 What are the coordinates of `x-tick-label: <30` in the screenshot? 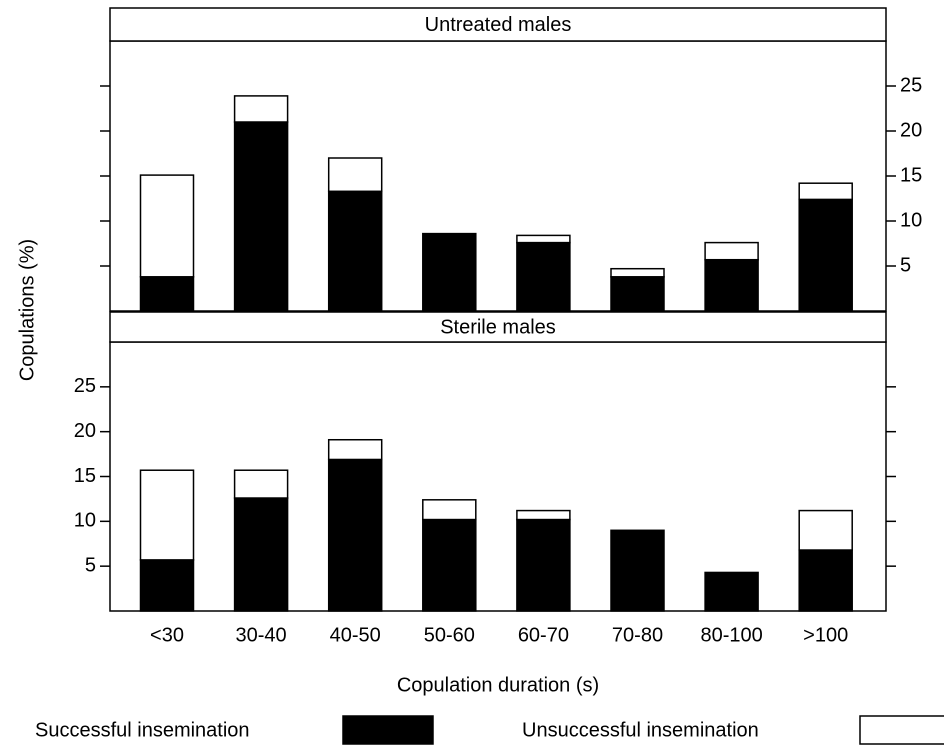 It's located at (167, 635).